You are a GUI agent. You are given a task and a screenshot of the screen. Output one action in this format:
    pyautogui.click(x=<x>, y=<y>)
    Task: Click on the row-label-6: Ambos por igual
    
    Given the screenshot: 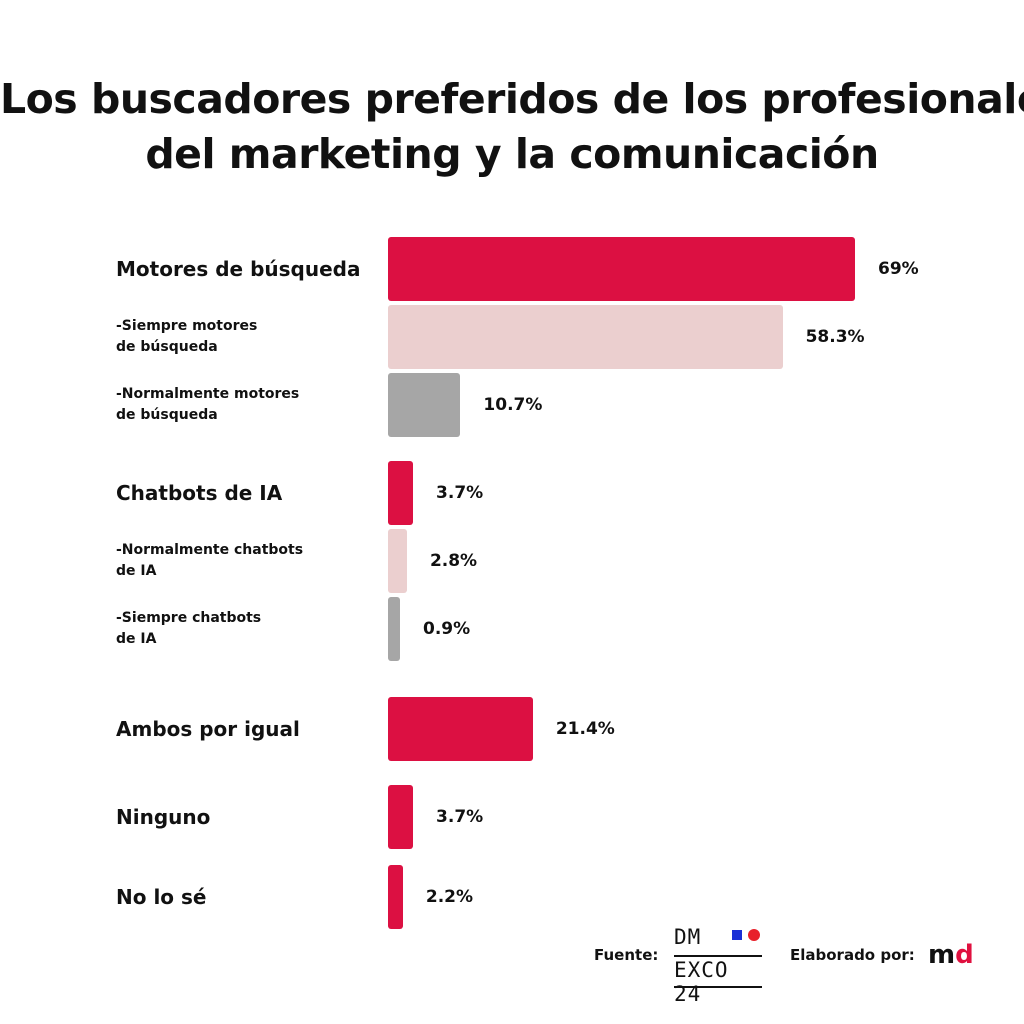 What is the action you would take?
    pyautogui.click(x=208, y=729)
    